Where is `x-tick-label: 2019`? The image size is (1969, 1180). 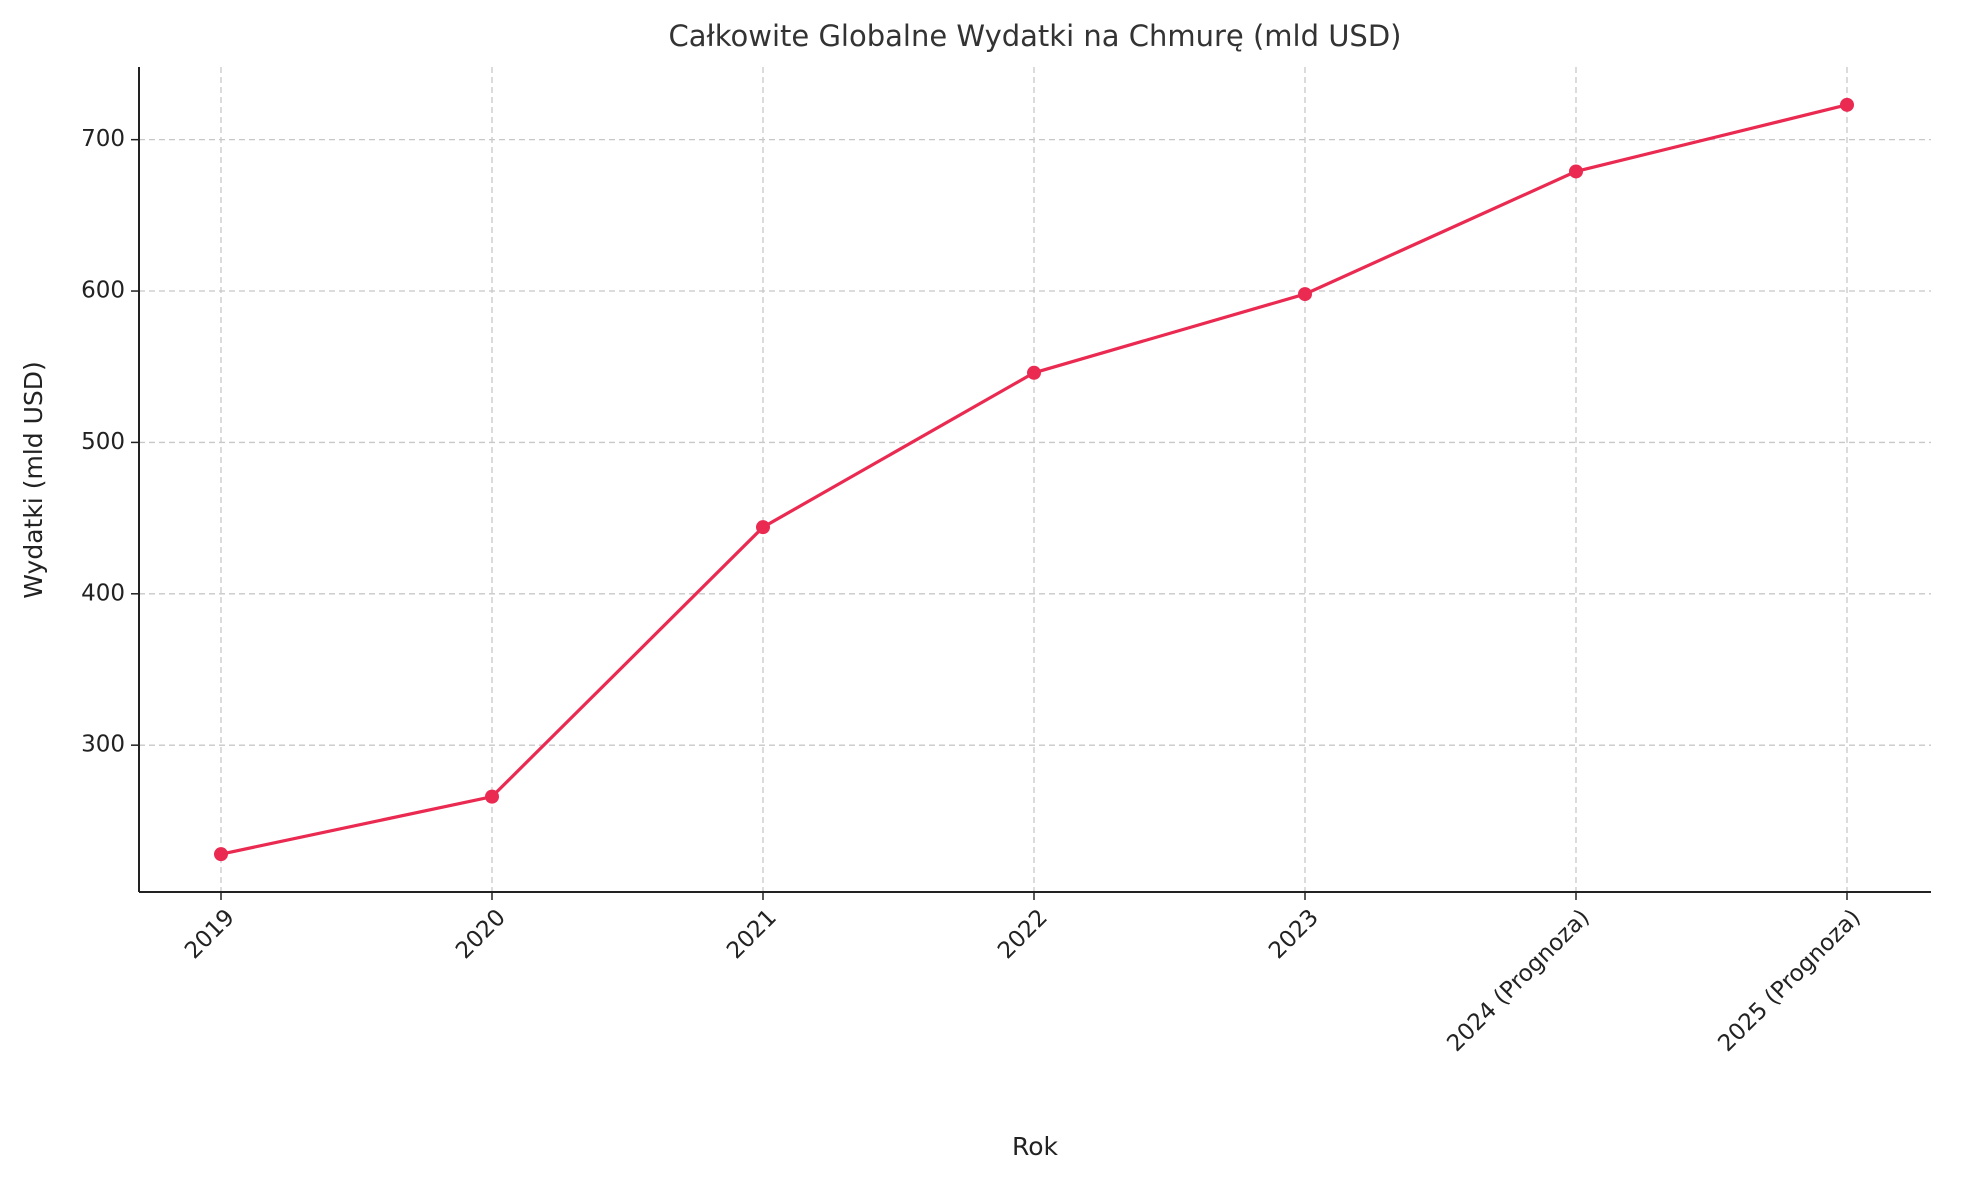
x-tick-label: 2019 is located at coordinates (210, 934).